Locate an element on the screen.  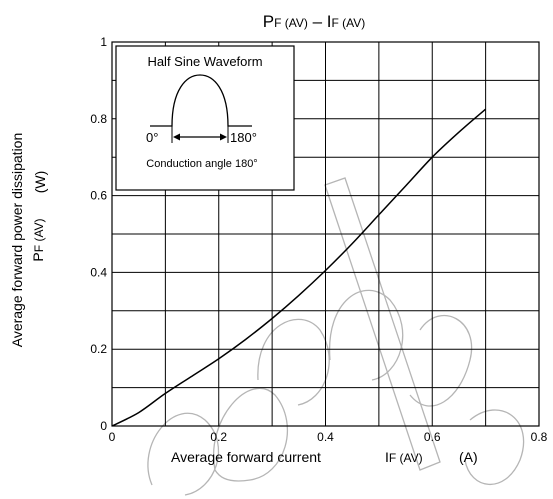
y-tick-label: 1 is located at coordinates (103, 42).